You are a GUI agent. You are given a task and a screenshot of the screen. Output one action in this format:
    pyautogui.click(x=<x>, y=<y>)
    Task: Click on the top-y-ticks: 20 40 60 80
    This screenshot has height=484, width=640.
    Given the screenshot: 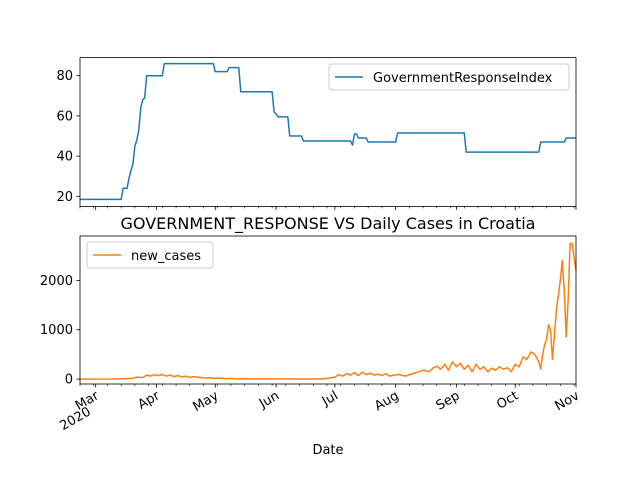 What is the action you would take?
    pyautogui.click(x=68, y=137)
    